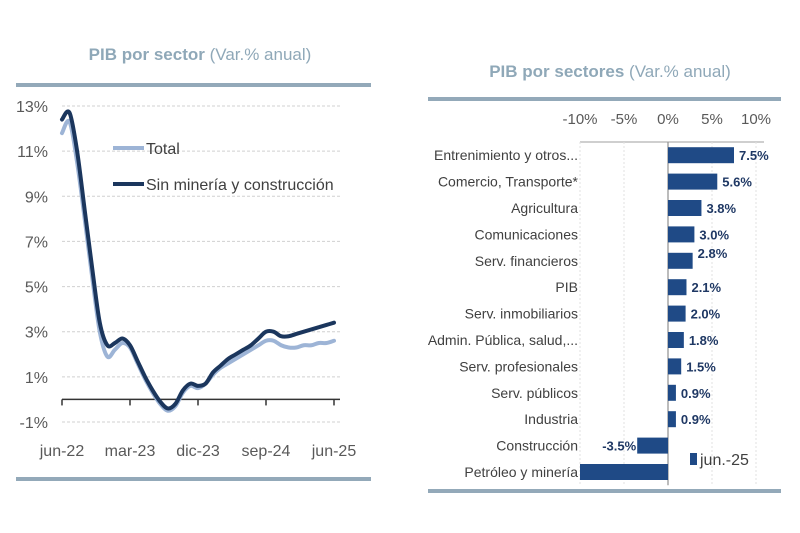 The image size is (800, 533). Describe the element at coordinates (198, 451) in the screenshot. I see `x-tick-label: dic-23` at that location.